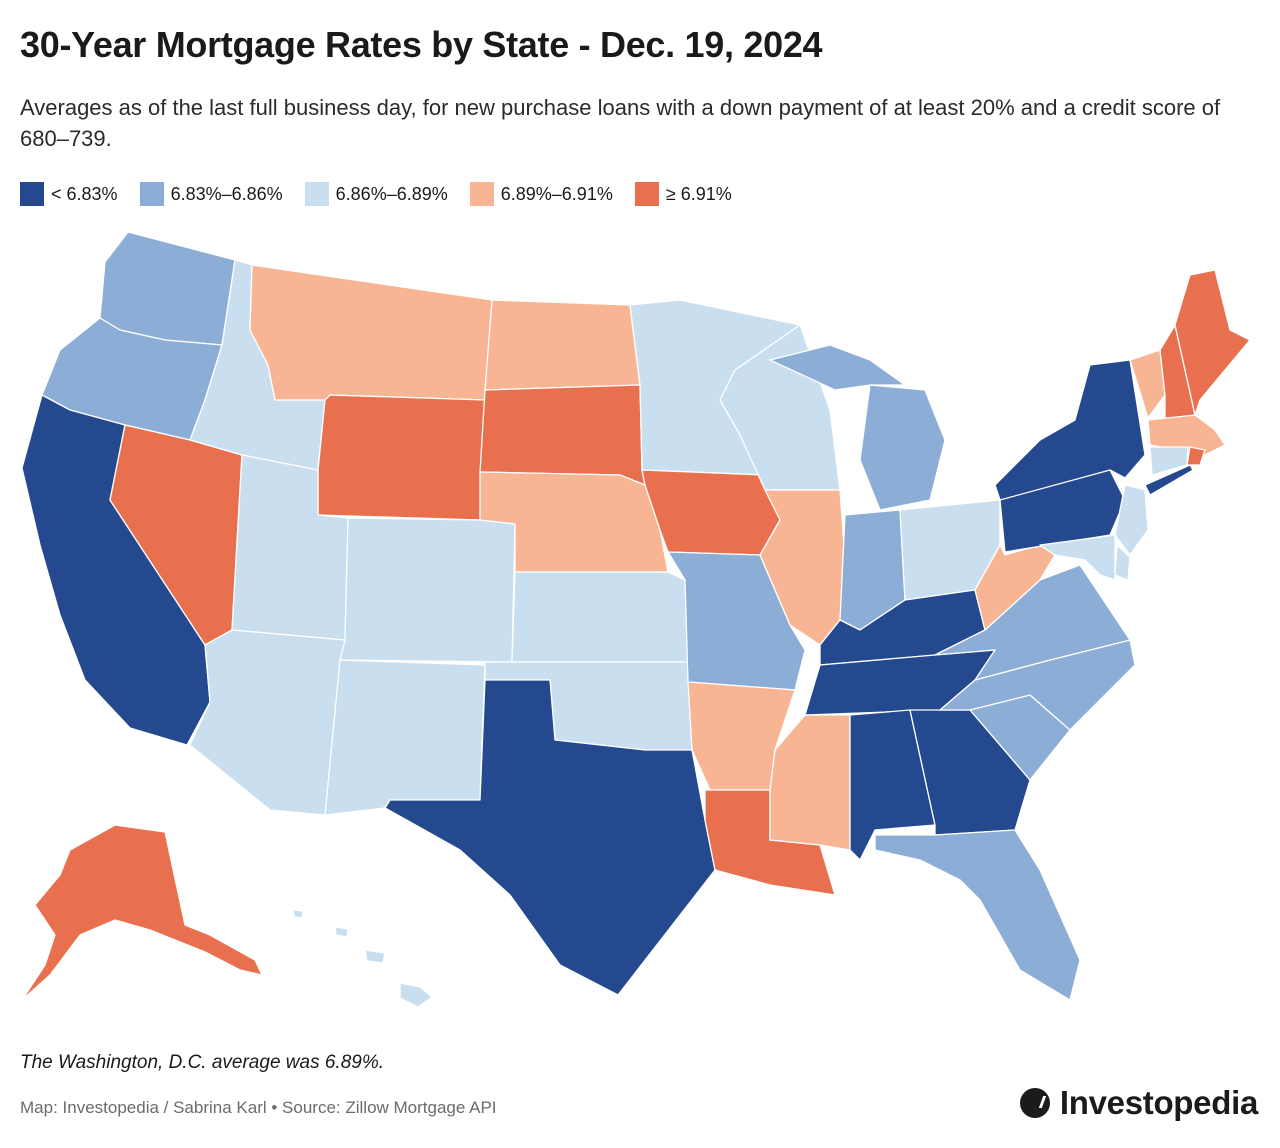 This screenshot has width=1280, height=1148. What do you see at coordinates (600, 617) in the screenshot?
I see `state-ks` at bounding box center [600, 617].